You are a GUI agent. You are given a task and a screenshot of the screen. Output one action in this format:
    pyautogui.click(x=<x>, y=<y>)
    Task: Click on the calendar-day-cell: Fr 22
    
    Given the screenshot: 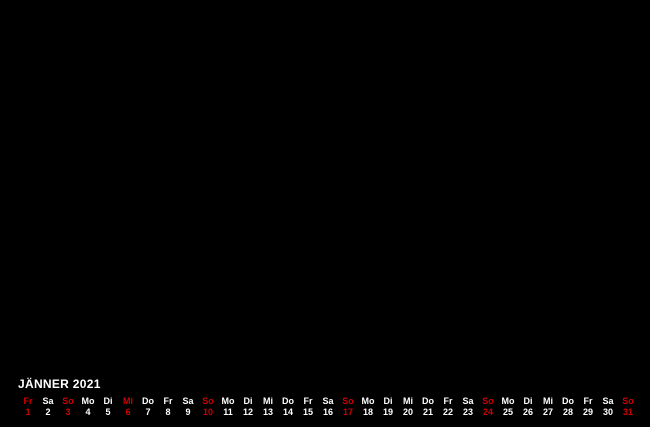 What is the action you would take?
    pyautogui.click(x=448, y=407)
    